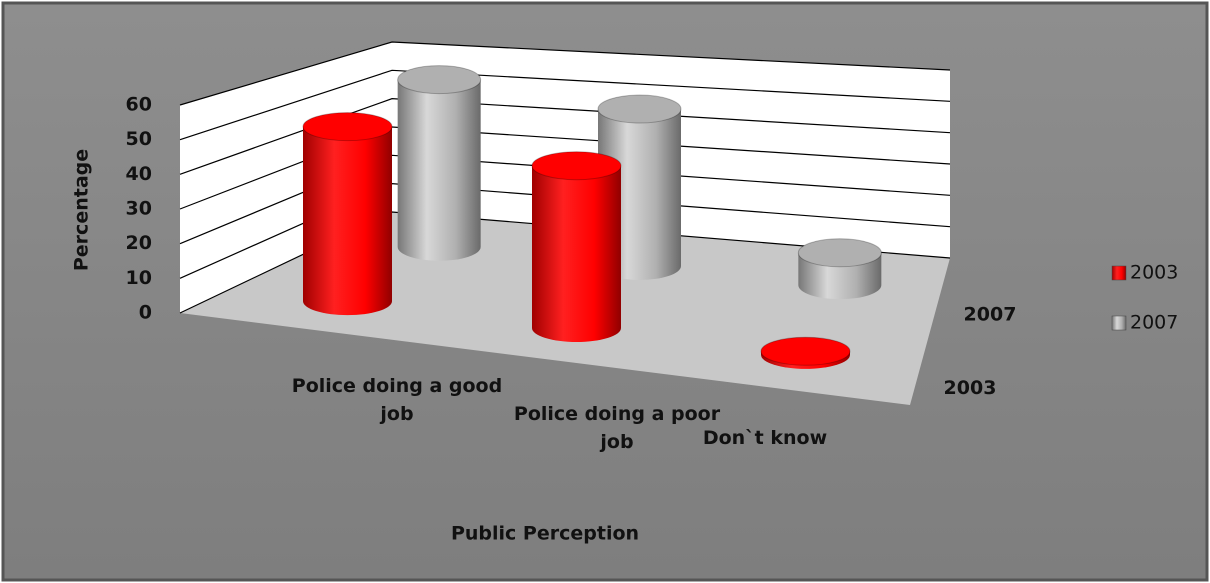 The width and height of the screenshot is (1210, 583). Describe the element at coordinates (139, 139) in the screenshot. I see `y-tick-label: 50` at that location.